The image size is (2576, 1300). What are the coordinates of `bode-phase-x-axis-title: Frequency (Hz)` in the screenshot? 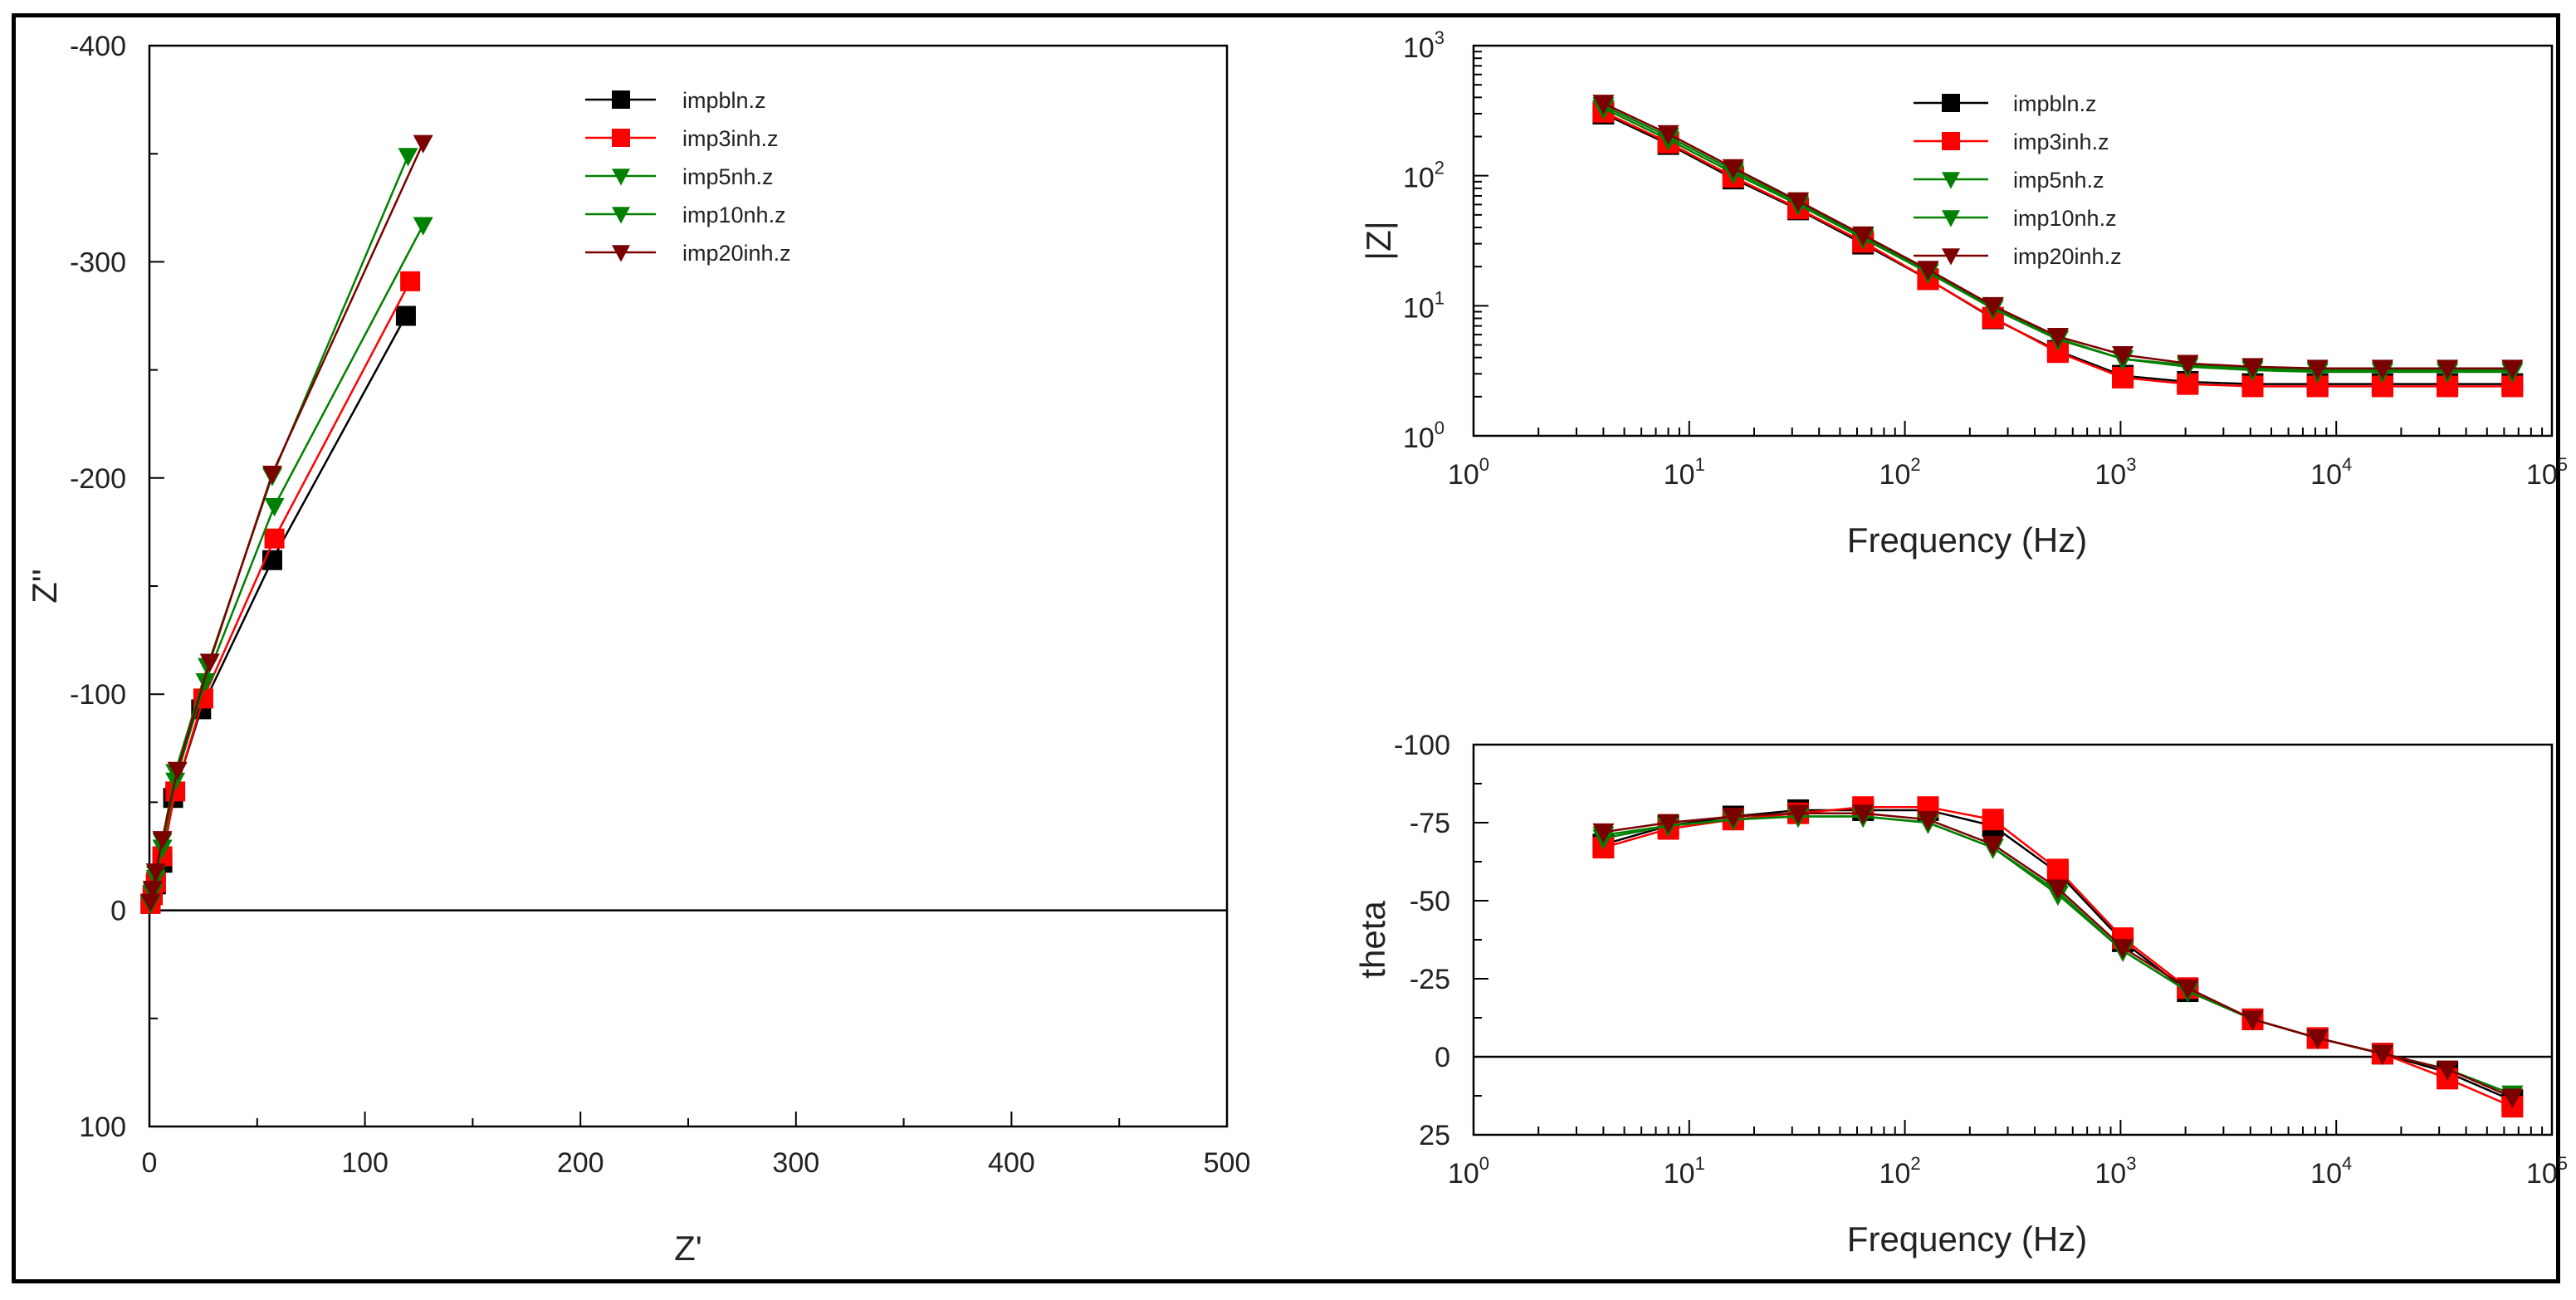 It's located at (1967, 1238).